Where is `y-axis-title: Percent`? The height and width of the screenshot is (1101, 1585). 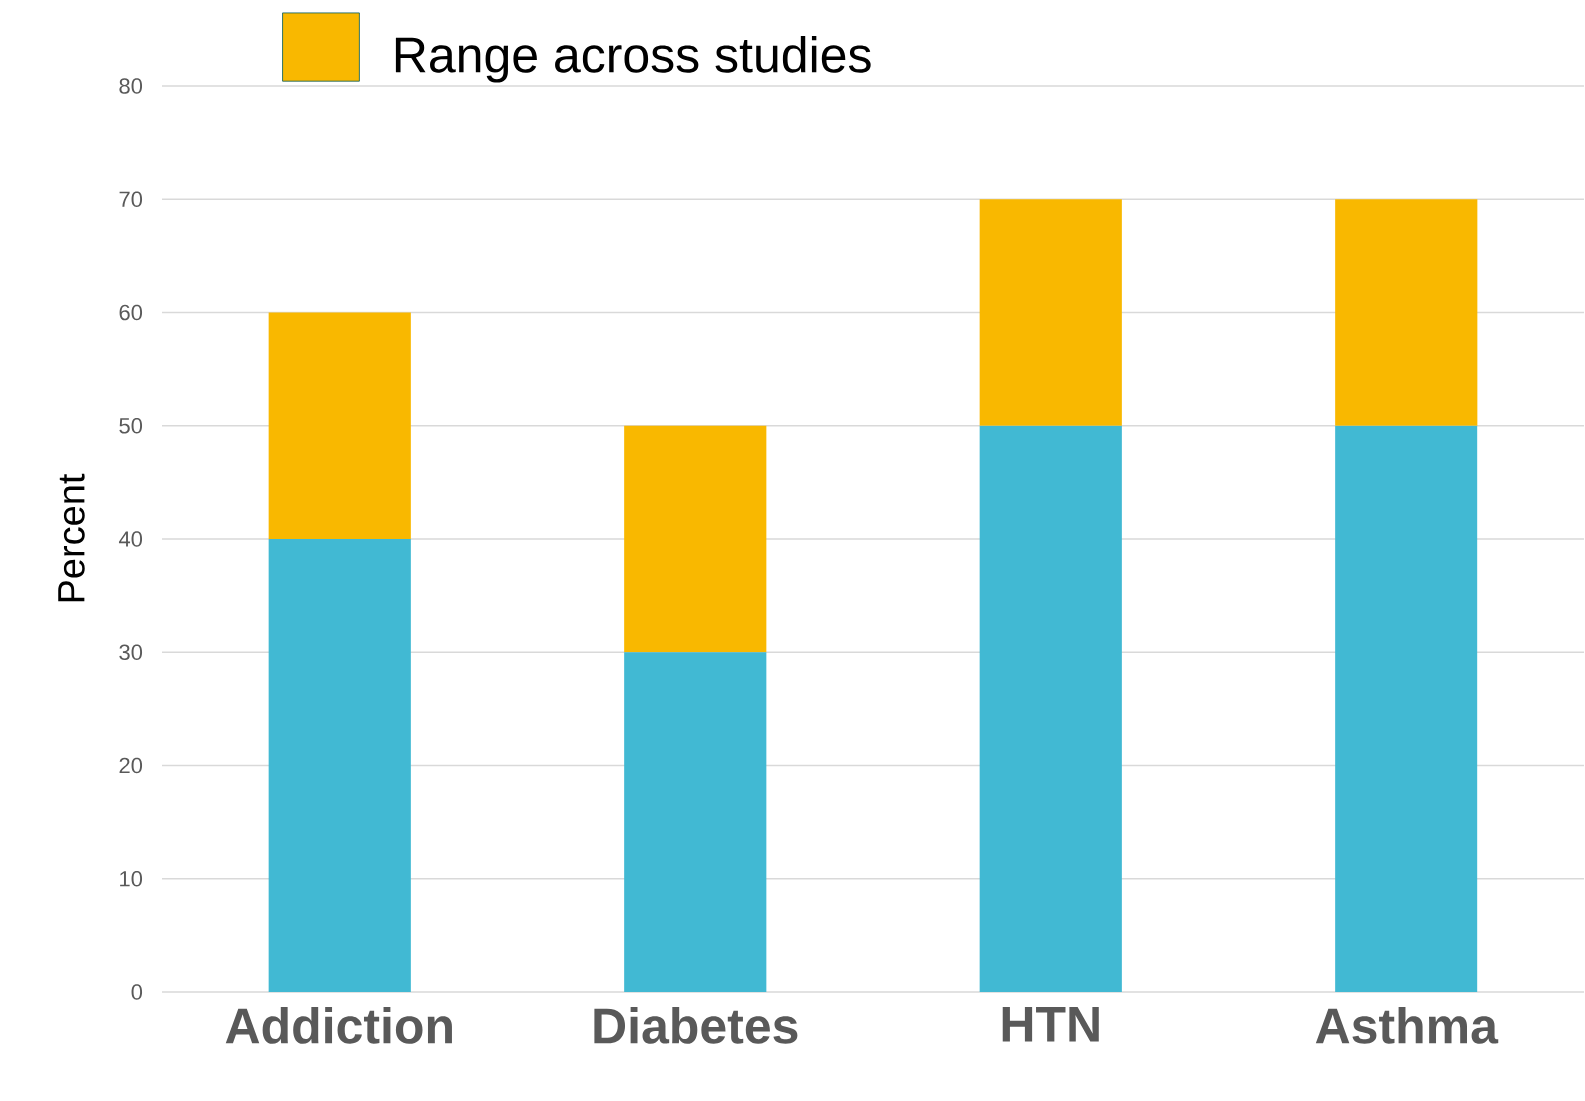
y-axis-title: Percent is located at coordinates (71, 537).